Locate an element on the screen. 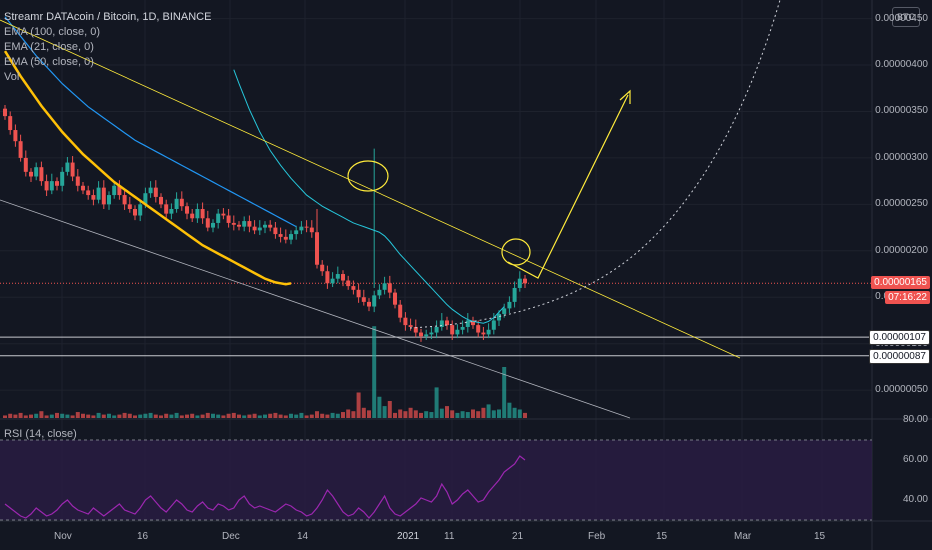 The image size is (932, 550). legend-volume: Vol is located at coordinates (12, 77).